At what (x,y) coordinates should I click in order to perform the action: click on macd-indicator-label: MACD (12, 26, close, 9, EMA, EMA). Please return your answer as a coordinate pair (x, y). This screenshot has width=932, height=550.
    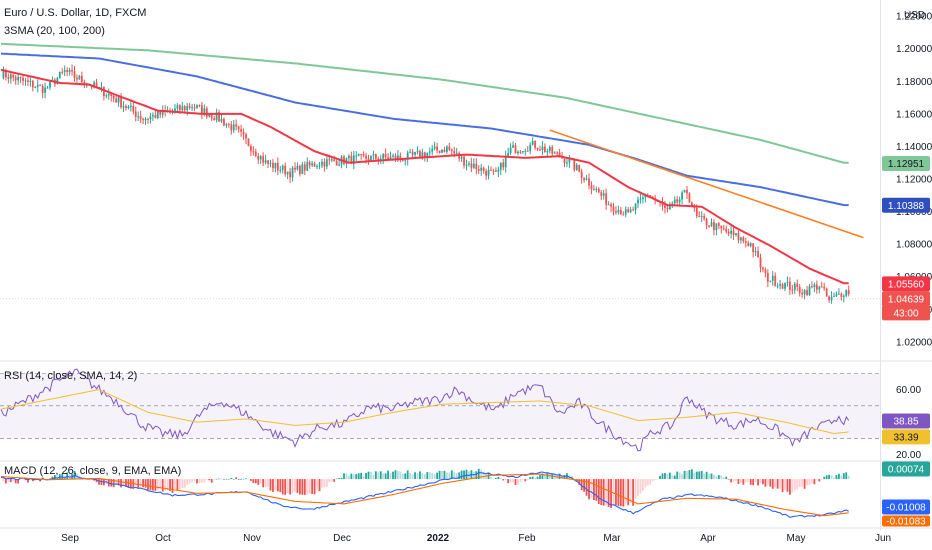
    Looking at the image, I should click on (93, 471).